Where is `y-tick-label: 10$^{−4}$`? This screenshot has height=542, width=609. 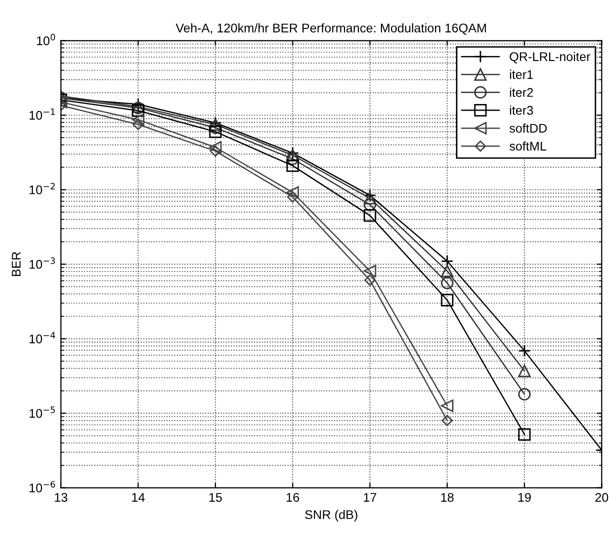 y-tick-label: 10$^{−4}$ is located at coordinates (43, 338).